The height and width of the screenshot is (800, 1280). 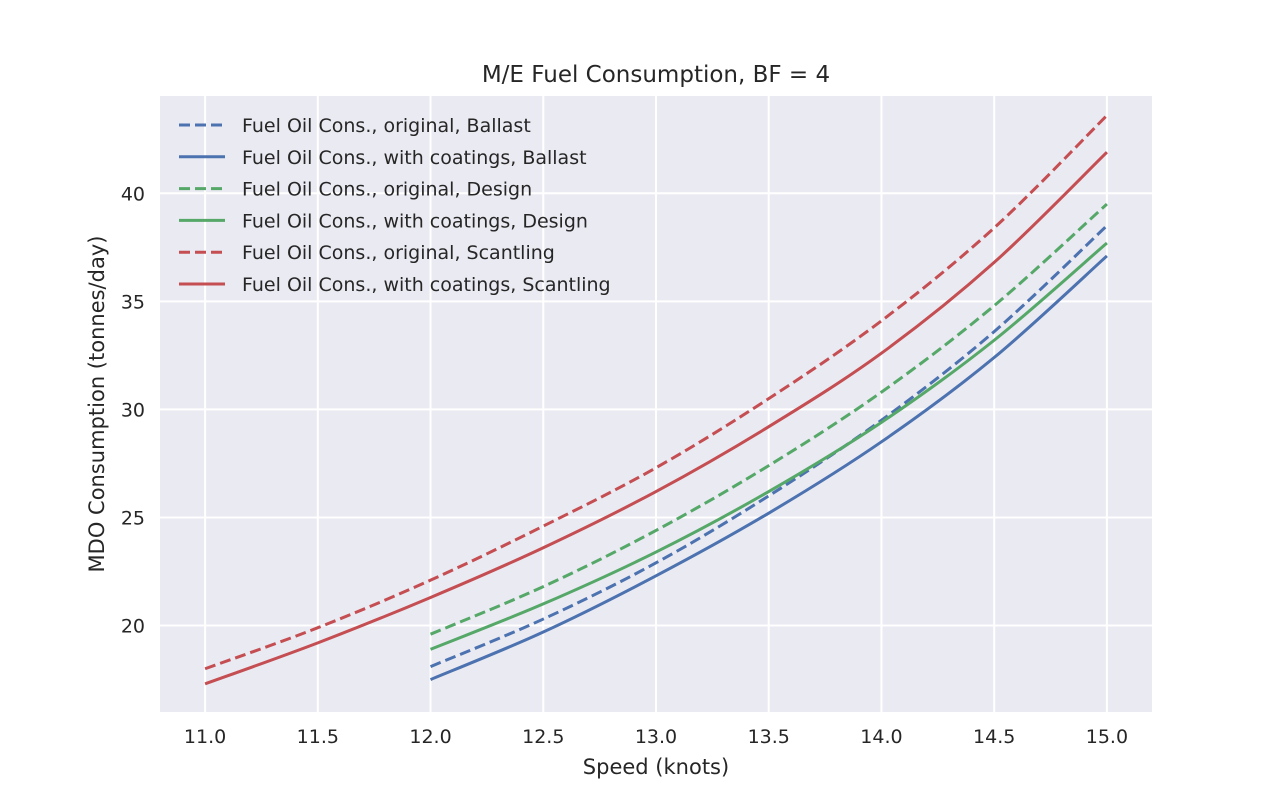 I want to click on legend-item: Fuel Oil Cons., original, Scantling, so click(x=367, y=253).